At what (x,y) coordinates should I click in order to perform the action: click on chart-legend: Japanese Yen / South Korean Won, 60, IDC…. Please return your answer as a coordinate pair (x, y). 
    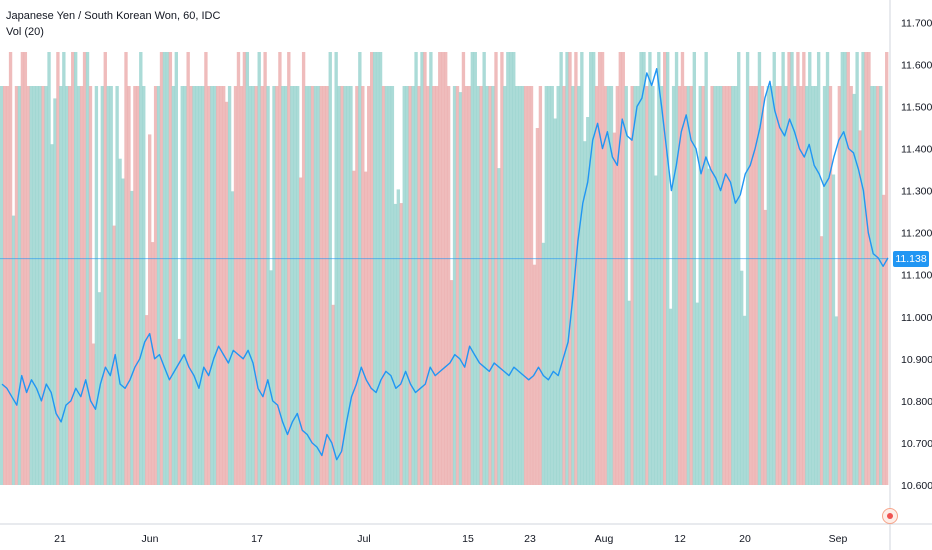
    Looking at the image, I should click on (113, 24).